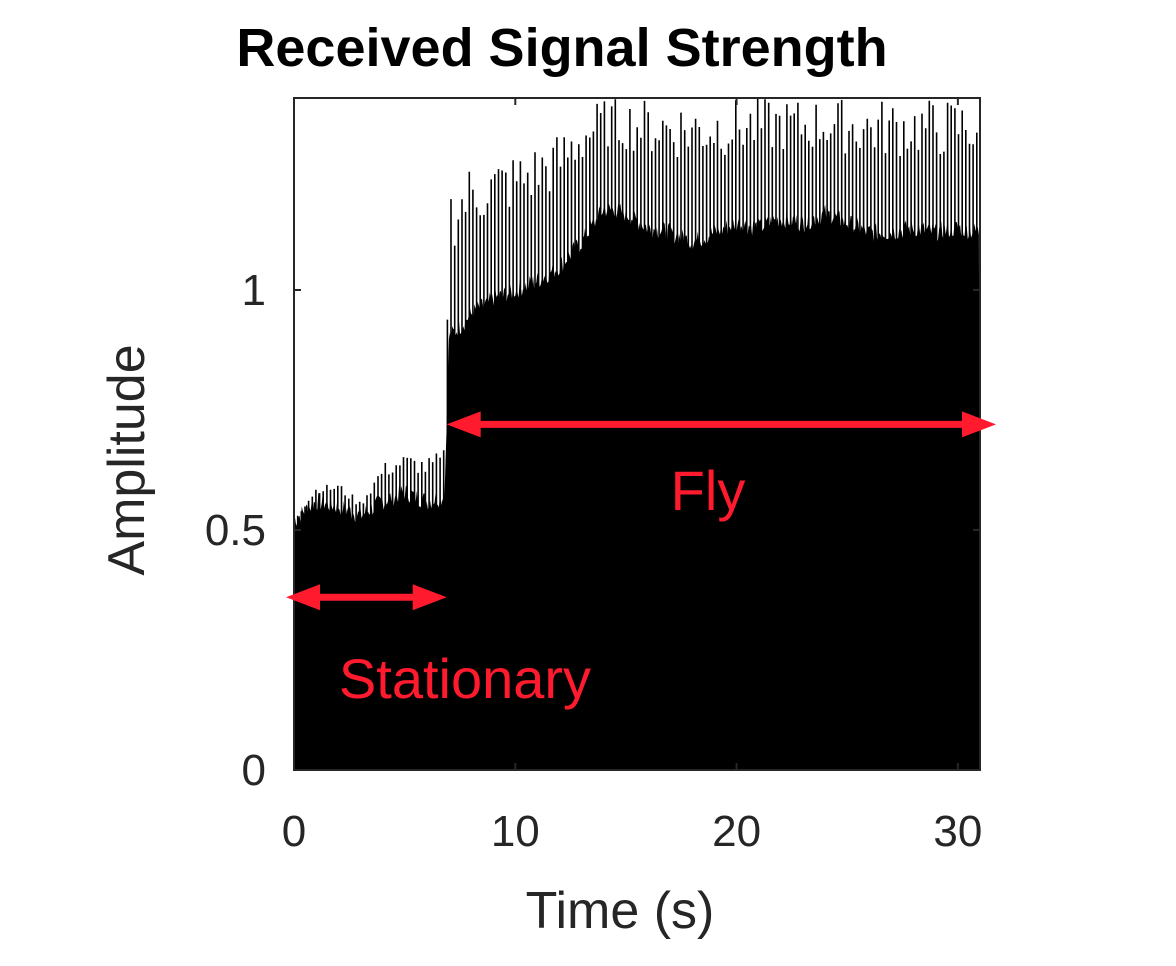  What do you see at coordinates (254, 770) in the screenshot?
I see `y-tick-label: 0` at bounding box center [254, 770].